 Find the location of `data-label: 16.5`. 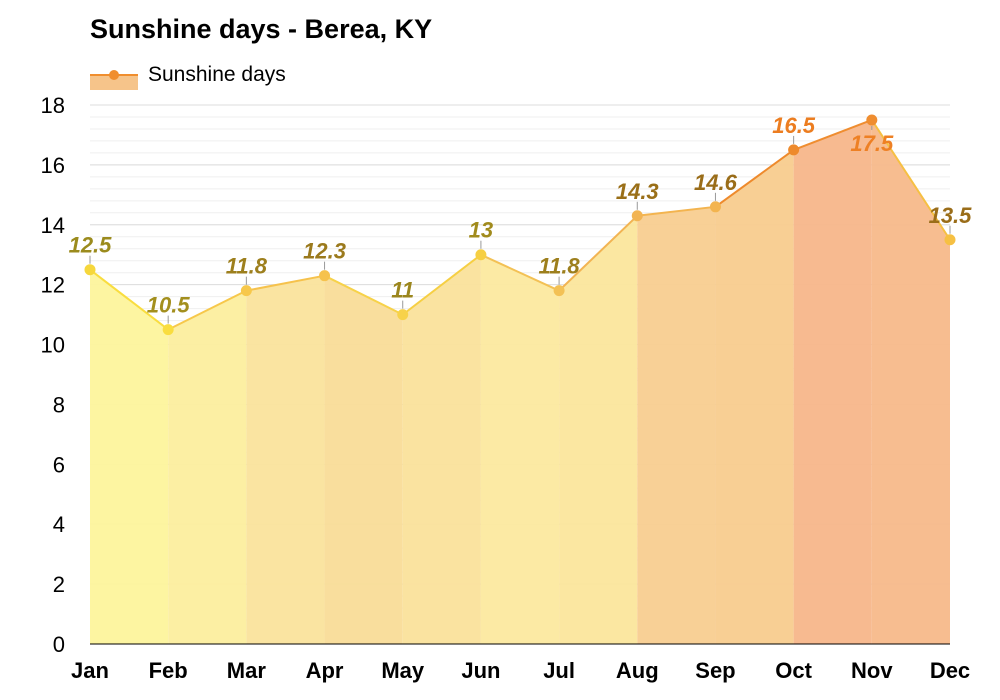

data-label: 16.5 is located at coordinates (794, 125).